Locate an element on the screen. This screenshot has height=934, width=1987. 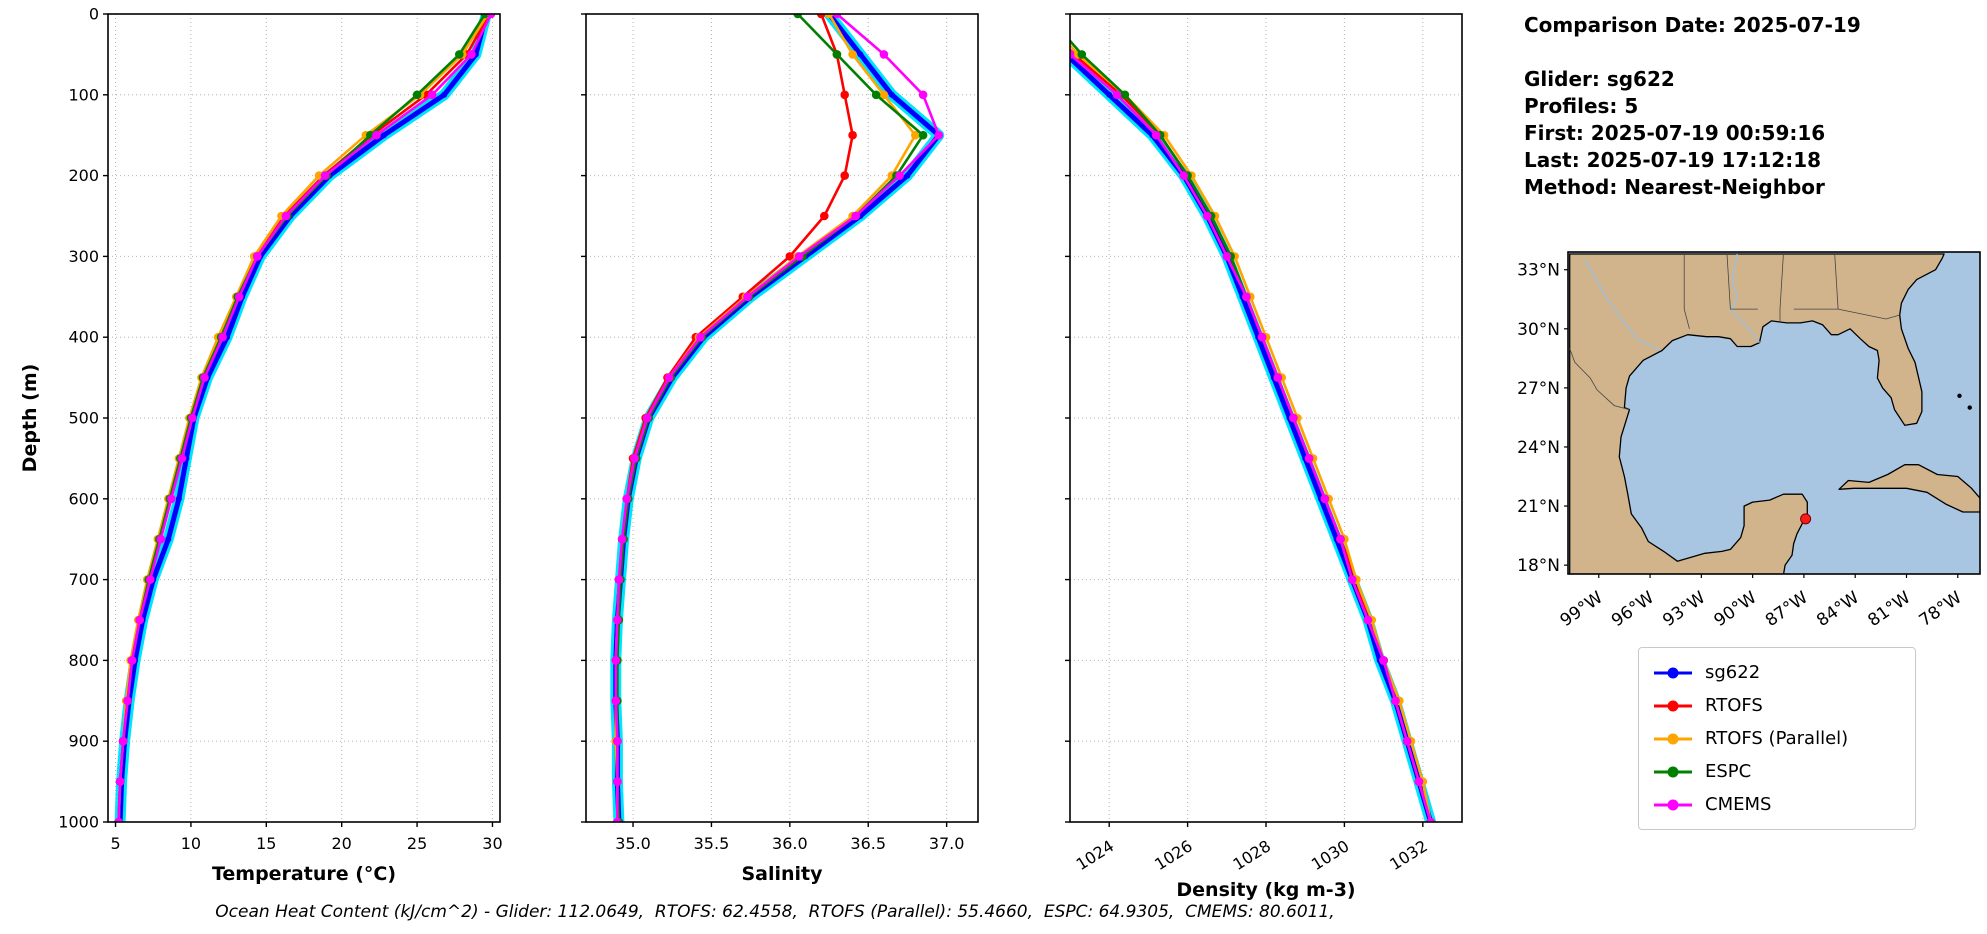
svg-text: 1032 is located at coordinates (1408, 855).